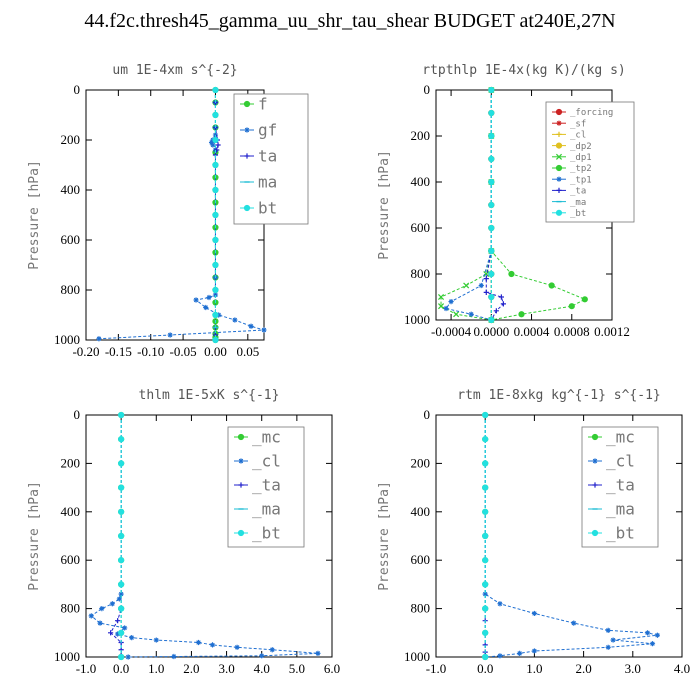  What do you see at coordinates (572, 147) in the screenshot?
I see `legend-item: _dp2` at bounding box center [572, 147].